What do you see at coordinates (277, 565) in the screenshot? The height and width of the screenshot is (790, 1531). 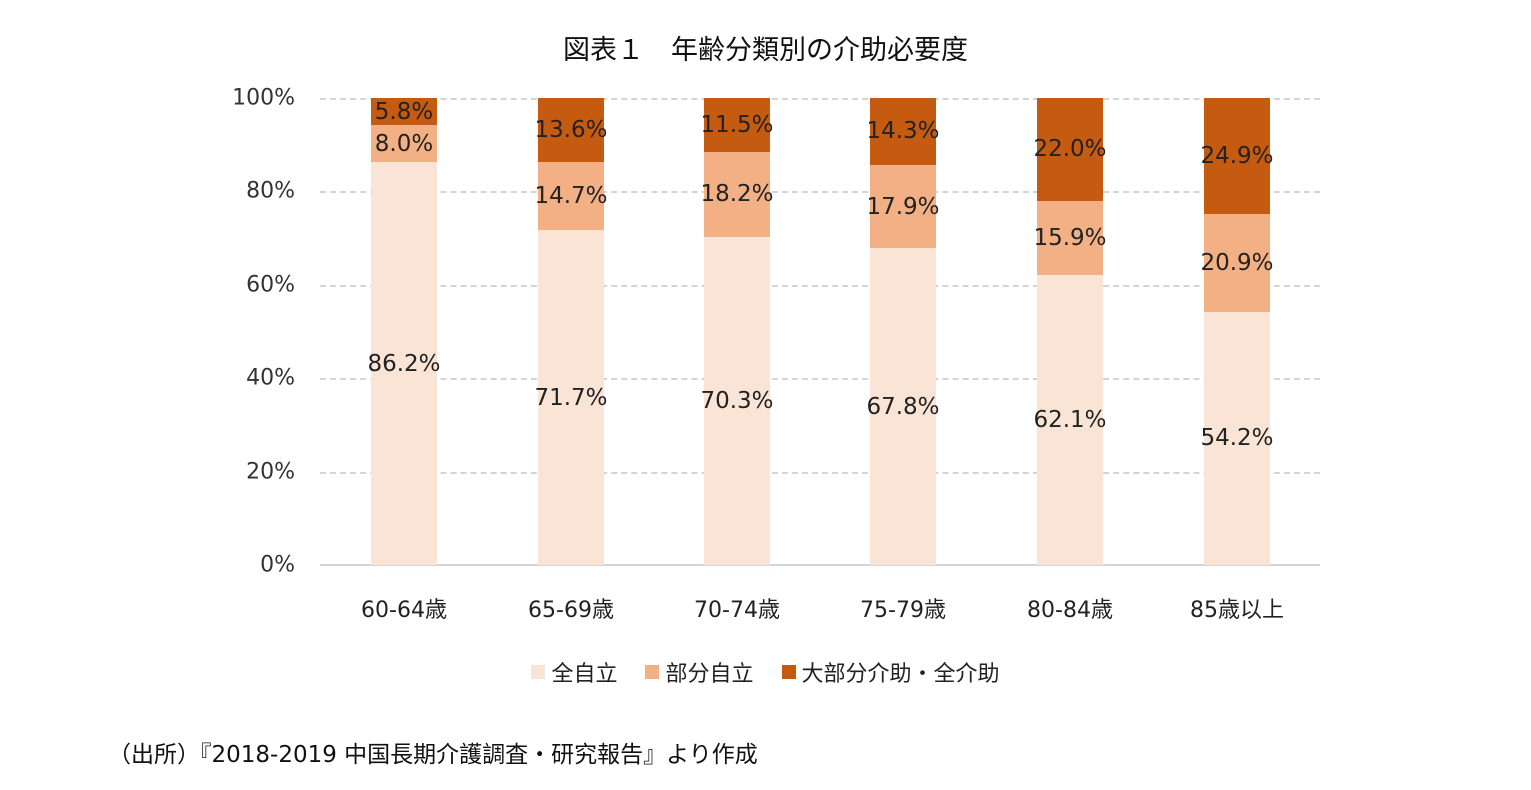 I see `y-tick-label: 0%` at bounding box center [277, 565].